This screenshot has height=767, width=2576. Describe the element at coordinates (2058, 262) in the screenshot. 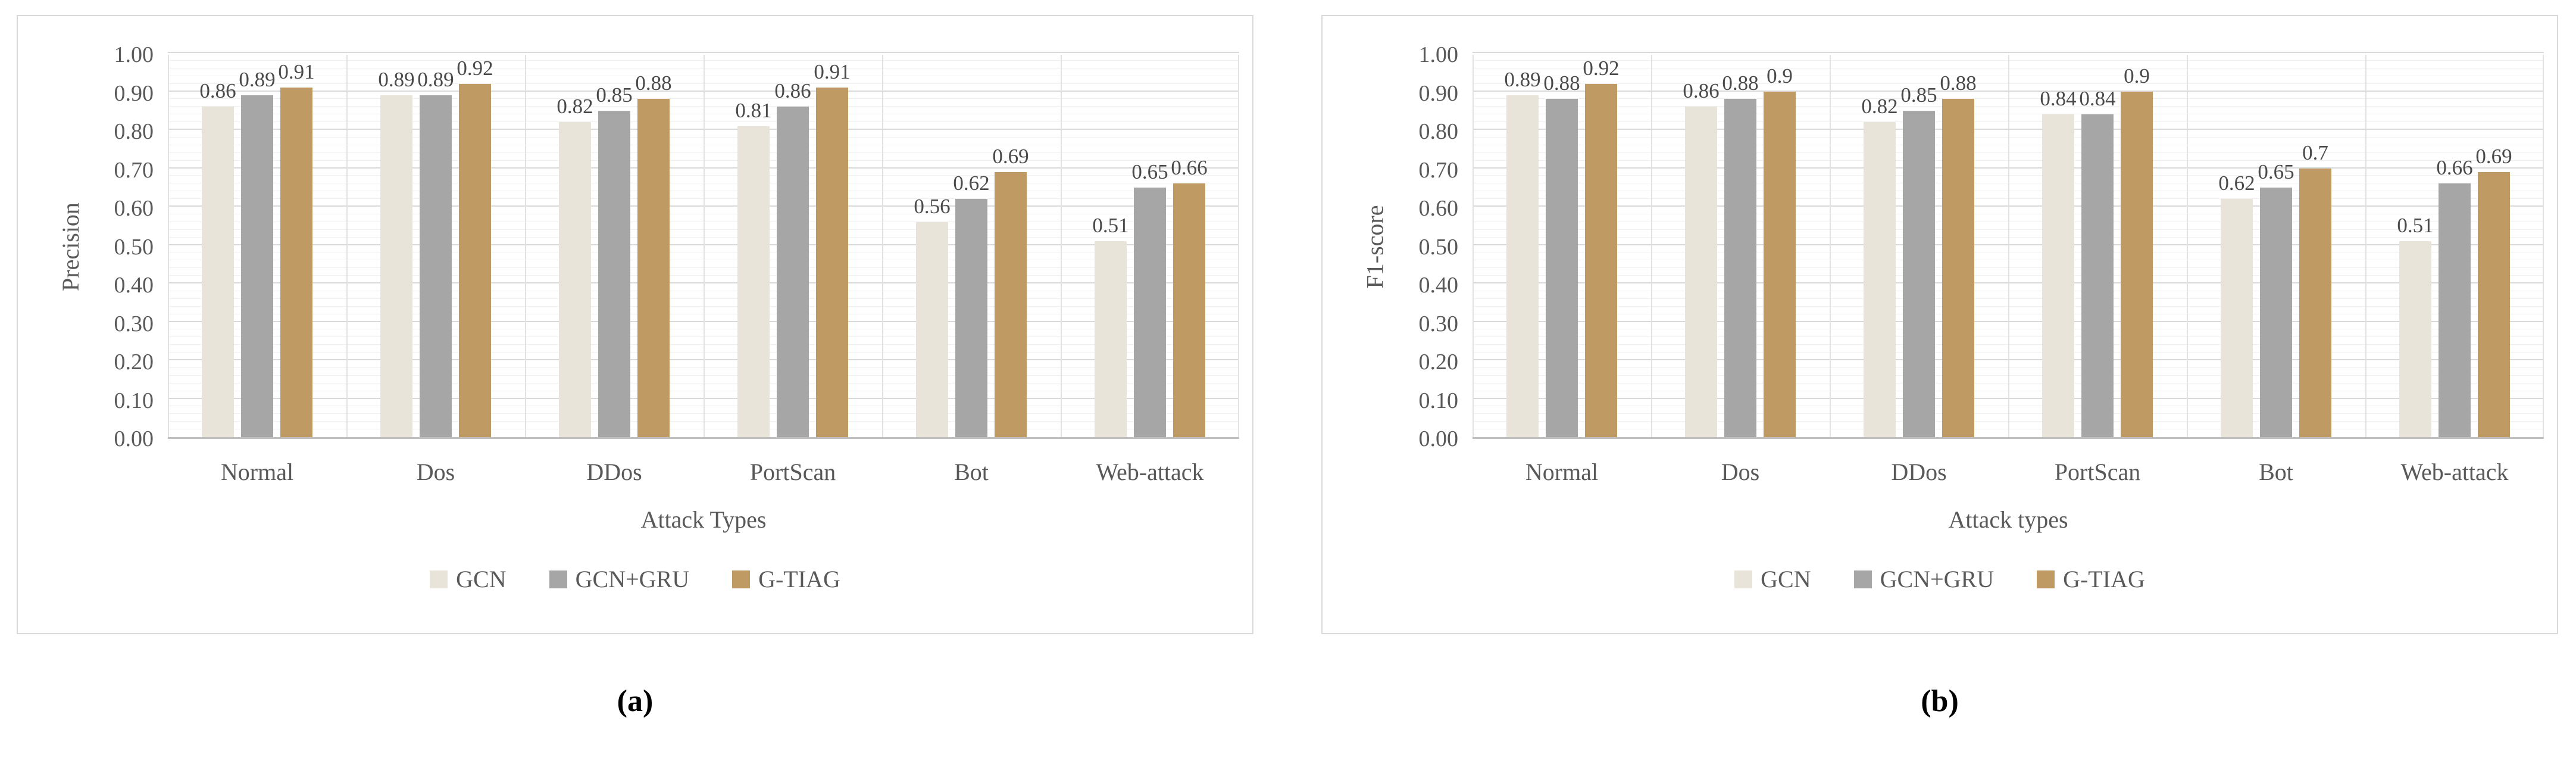

I see `bar-gcn: 0.84` at that location.